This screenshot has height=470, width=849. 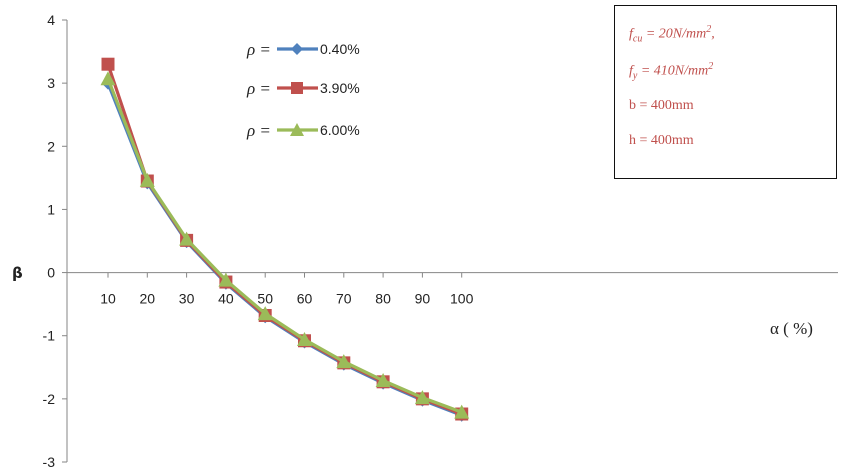 I want to click on b-note: b = 400mm, so click(x=661, y=105).